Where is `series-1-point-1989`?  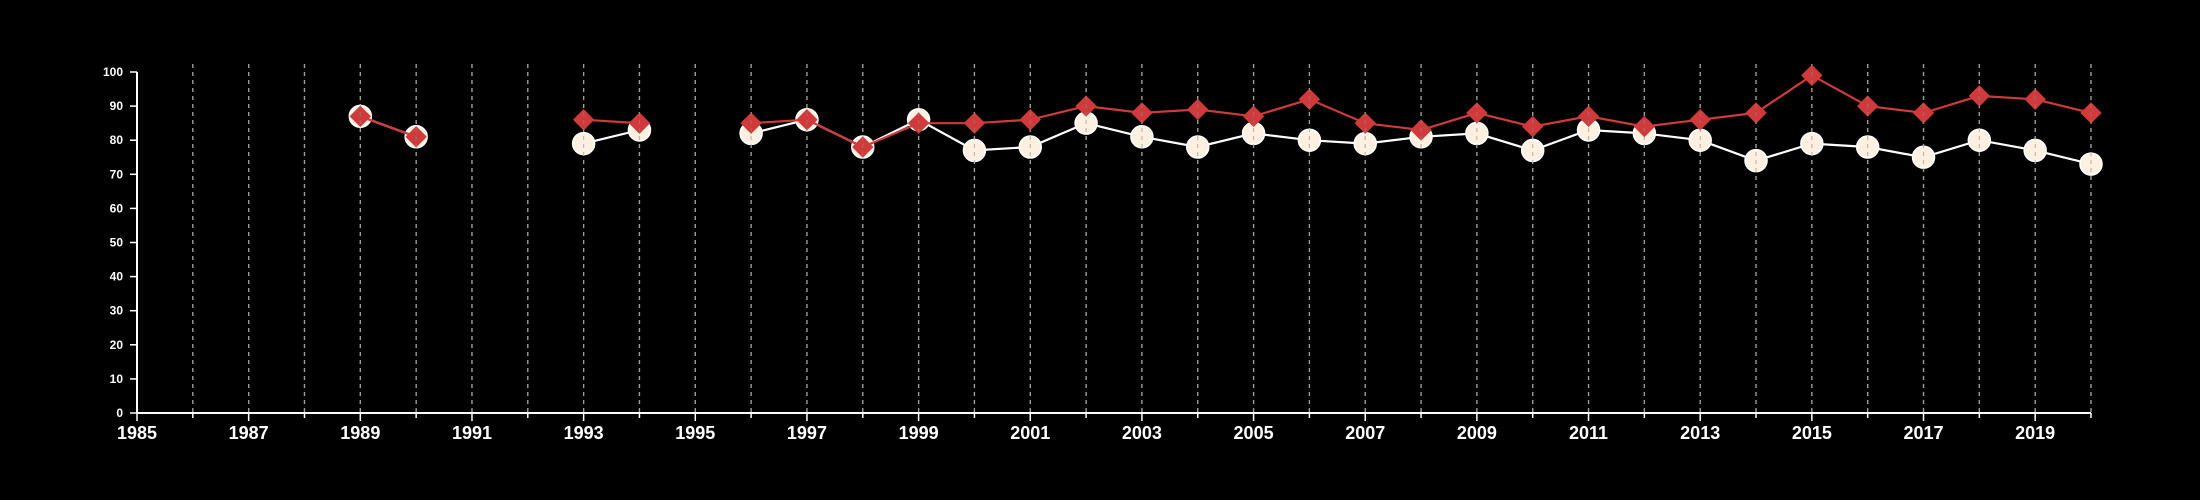 series-1-point-1989 is located at coordinates (360, 116).